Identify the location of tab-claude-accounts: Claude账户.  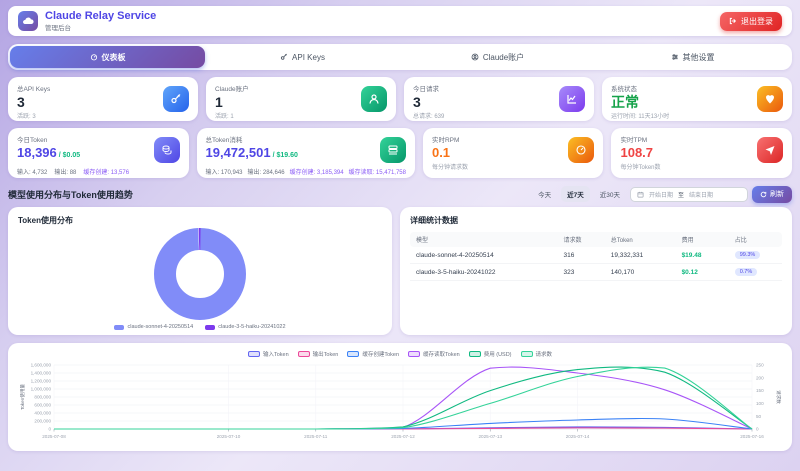
(497, 57).